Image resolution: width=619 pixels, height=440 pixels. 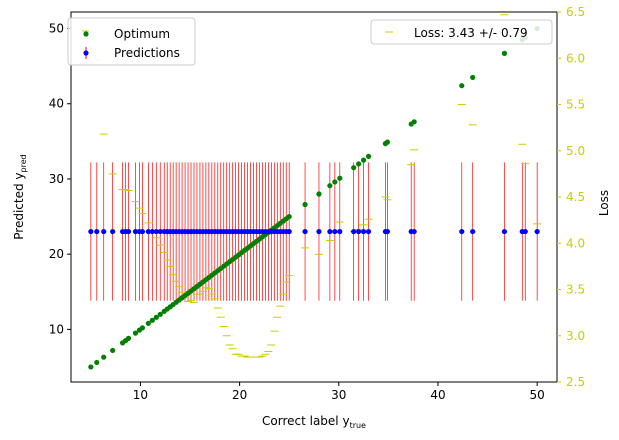 What do you see at coordinates (338, 395) in the screenshot?
I see `x-tick-label: 30` at bounding box center [338, 395].